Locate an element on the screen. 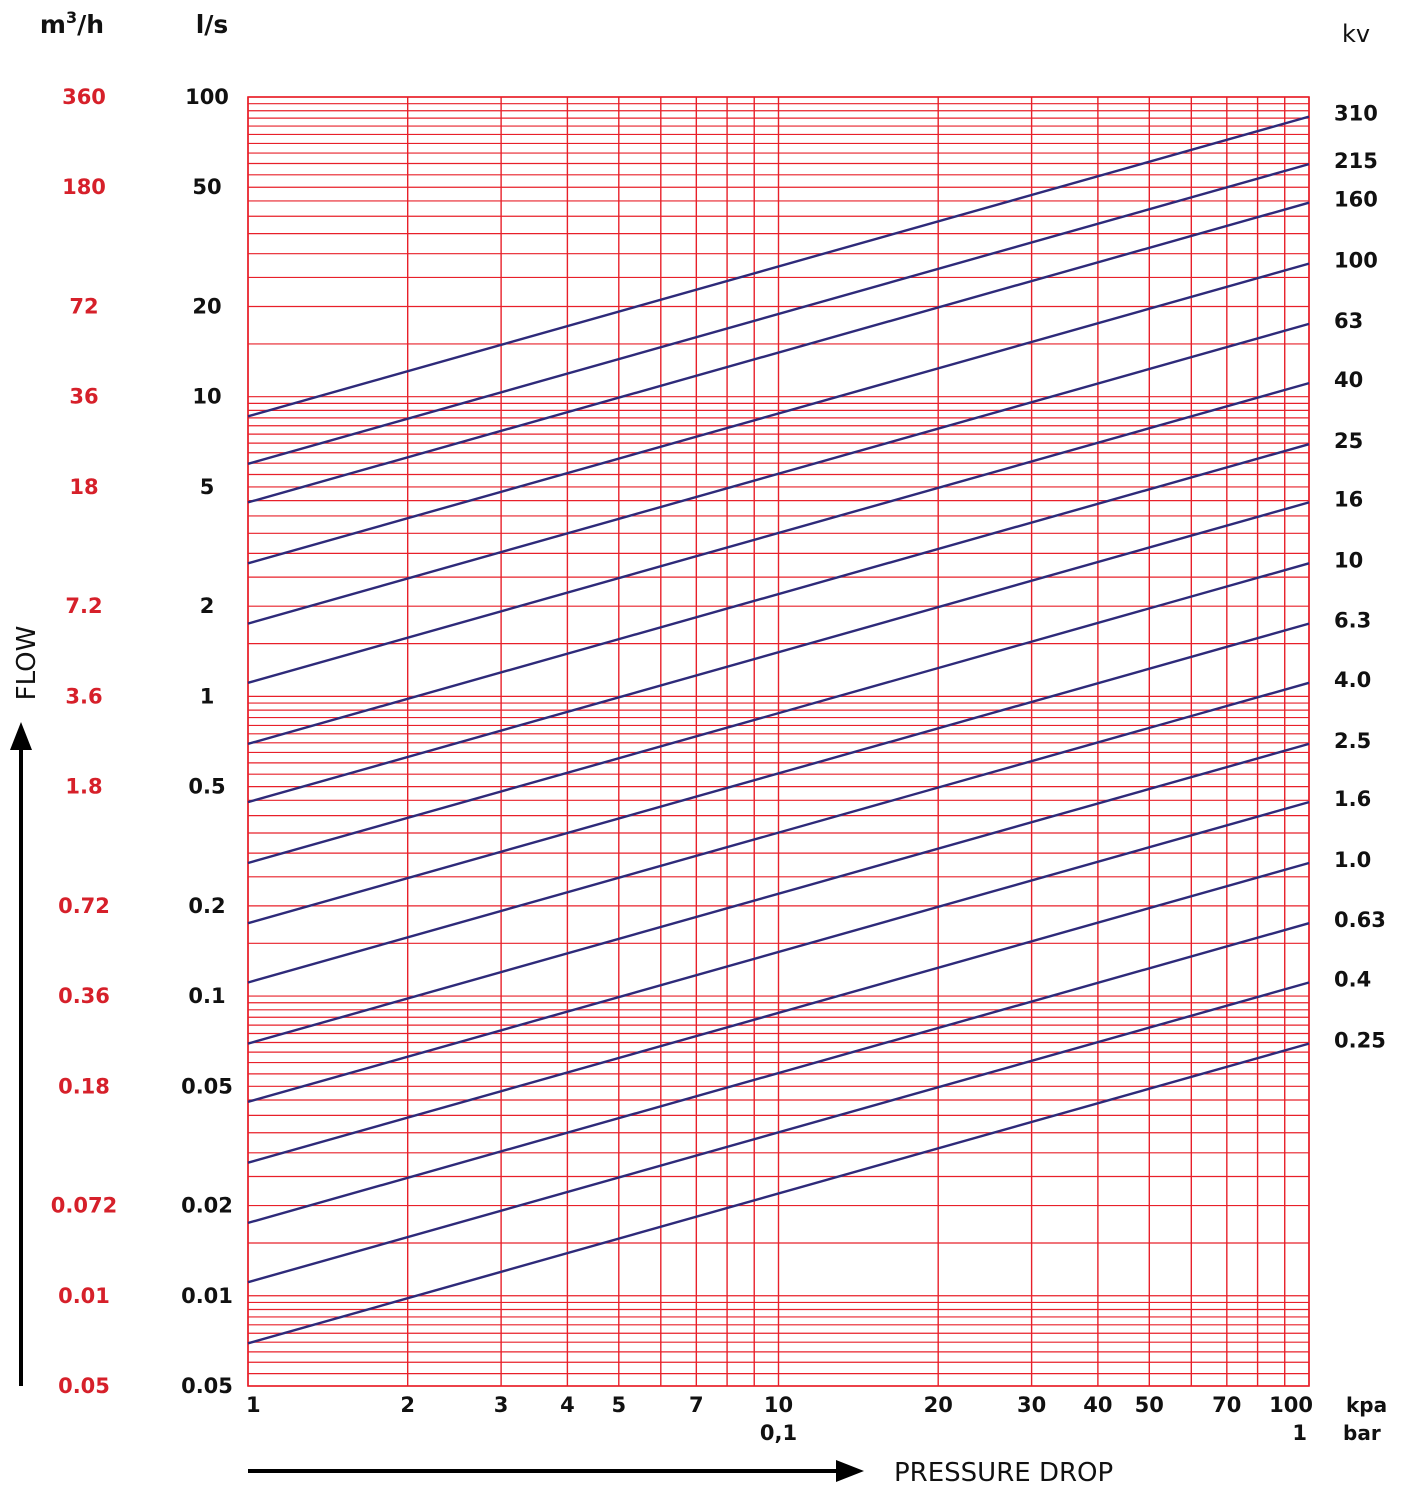 The image size is (1410, 1488). x-tick-bar: 0,1 is located at coordinates (778, 1433).